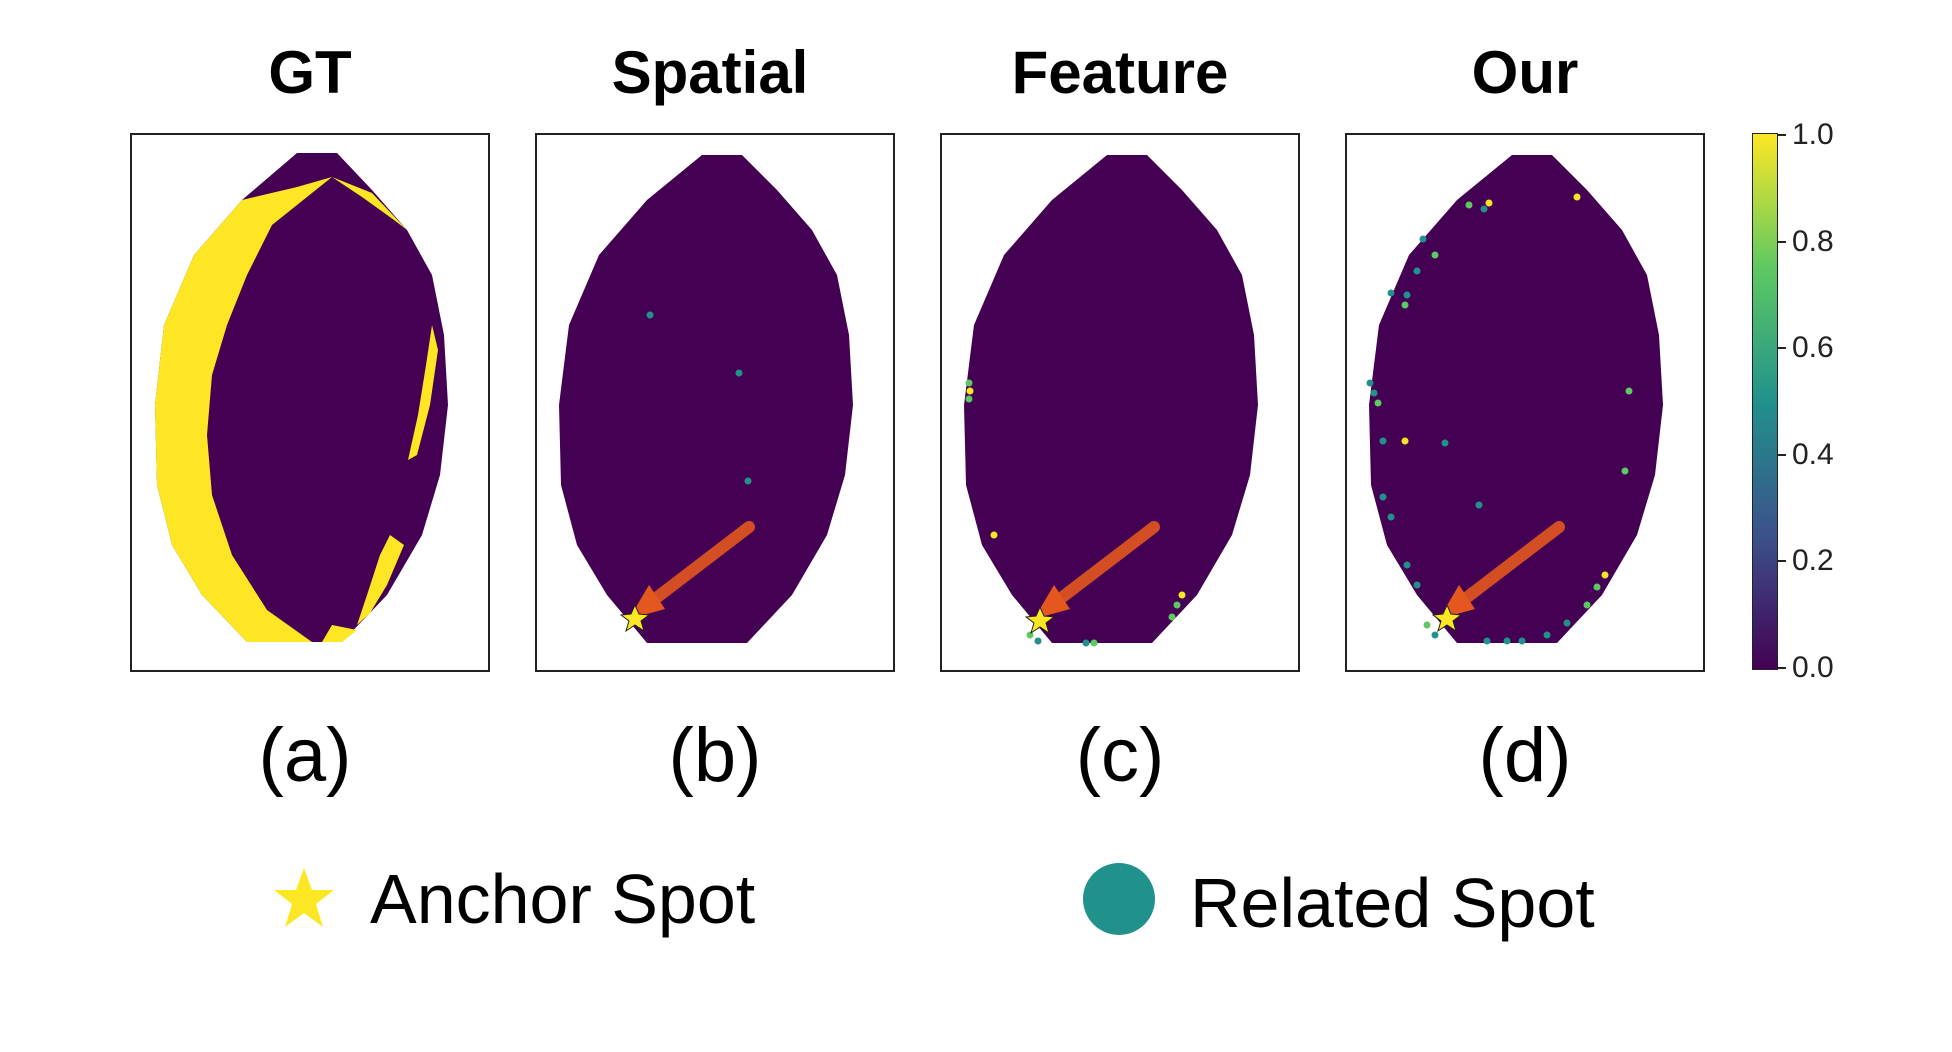 The width and height of the screenshot is (1952, 1052). What do you see at coordinates (1813, 347) in the screenshot?
I see `colorbar-label: 0.6` at bounding box center [1813, 347].